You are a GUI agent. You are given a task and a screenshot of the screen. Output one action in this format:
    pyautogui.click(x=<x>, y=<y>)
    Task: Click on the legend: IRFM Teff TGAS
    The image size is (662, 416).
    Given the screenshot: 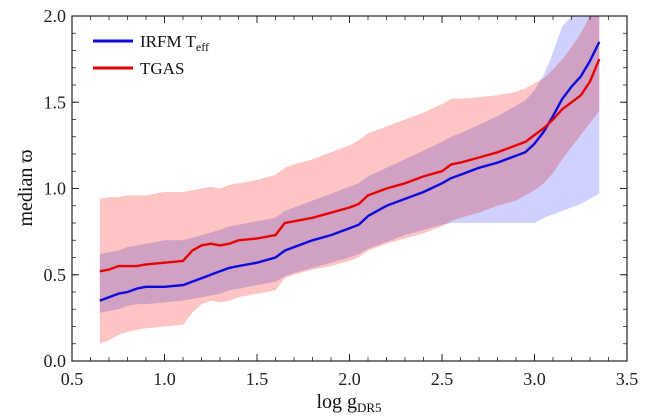 What is the action you would take?
    pyautogui.click(x=151, y=55)
    